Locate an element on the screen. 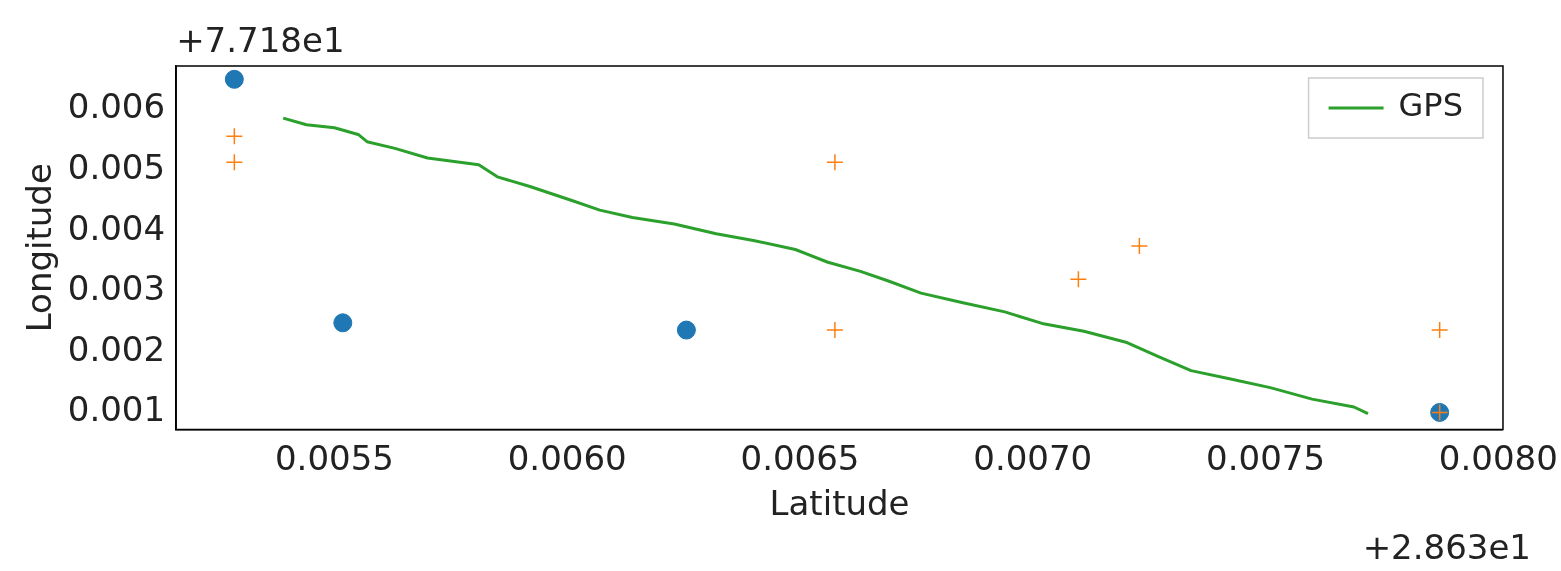 The image size is (1561, 571). x-tick-label: 0.0055 is located at coordinates (334, 457).